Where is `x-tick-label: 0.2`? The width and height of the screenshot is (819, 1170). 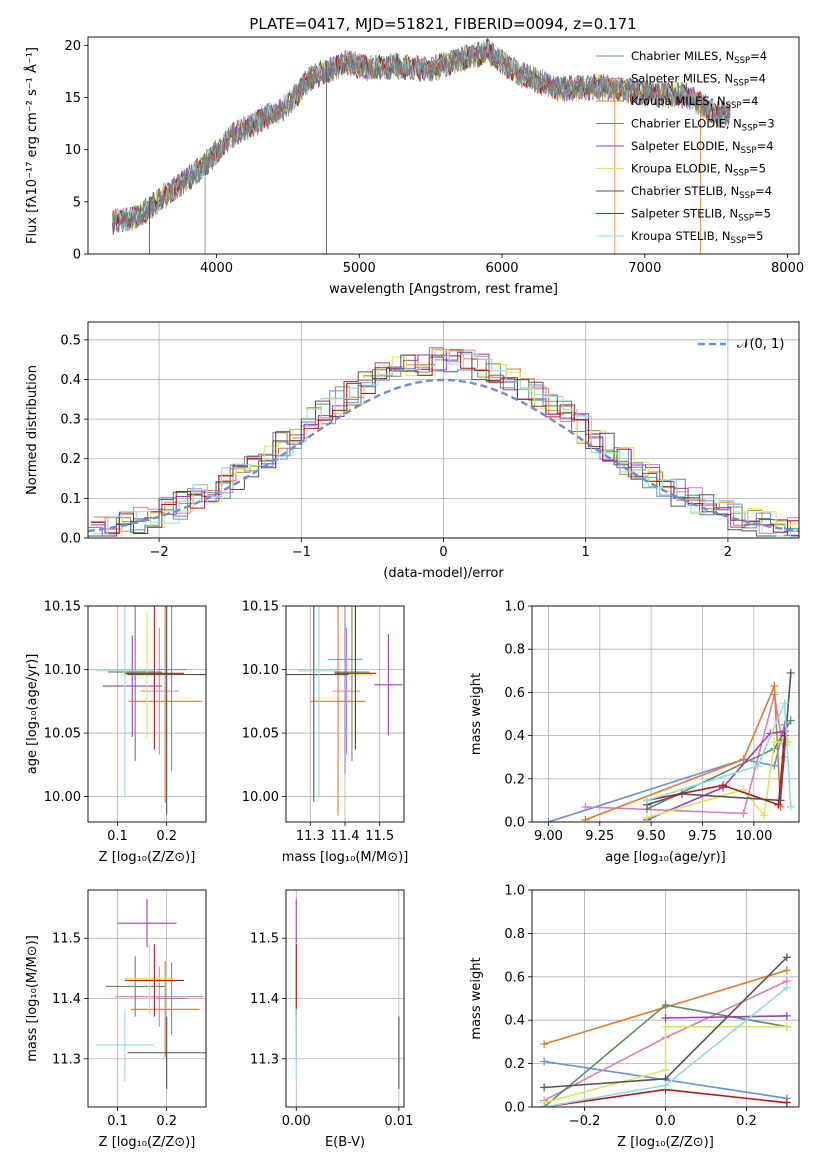 x-tick-label: 0.2 is located at coordinates (166, 836).